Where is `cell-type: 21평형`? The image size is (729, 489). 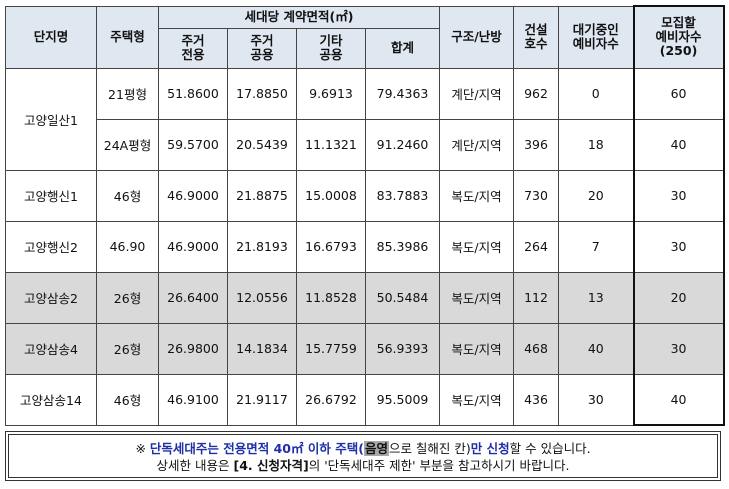 cell-type: 21평형 is located at coordinates (127, 93).